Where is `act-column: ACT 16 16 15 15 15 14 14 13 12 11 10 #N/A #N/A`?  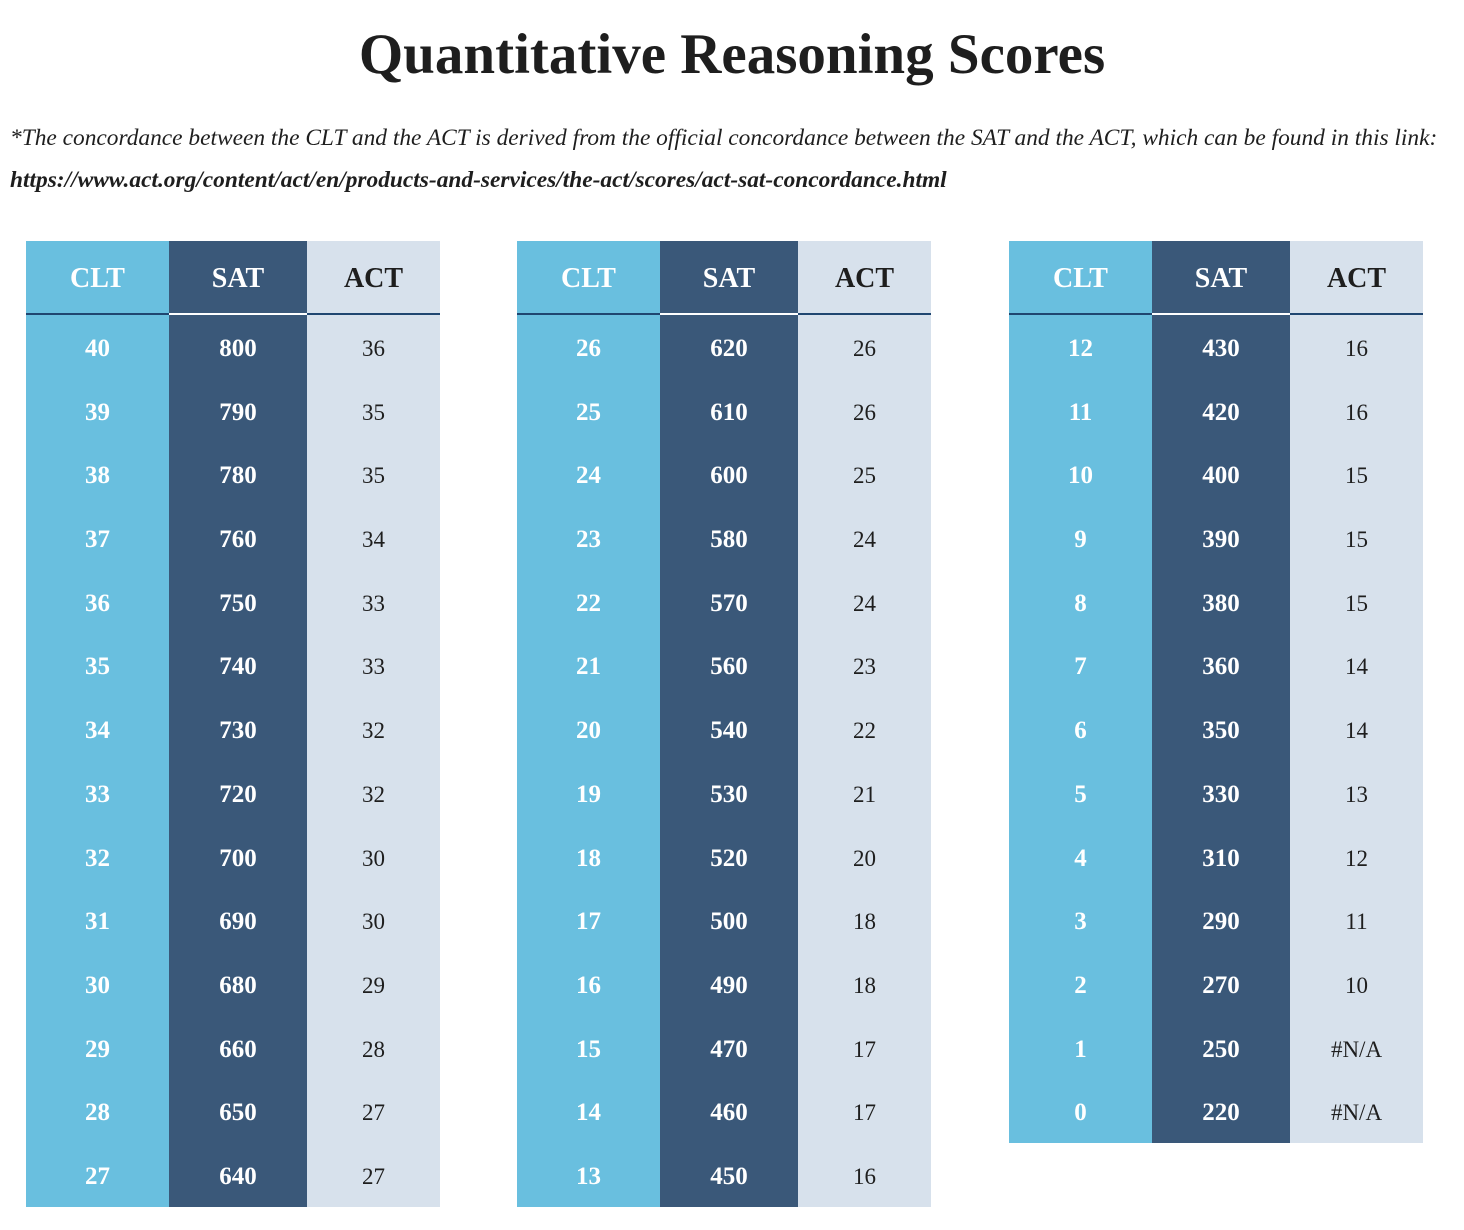 act-column: ACT 16 16 15 15 15 14 14 13 12 11 10 #N/A #N/A is located at coordinates (1356, 692).